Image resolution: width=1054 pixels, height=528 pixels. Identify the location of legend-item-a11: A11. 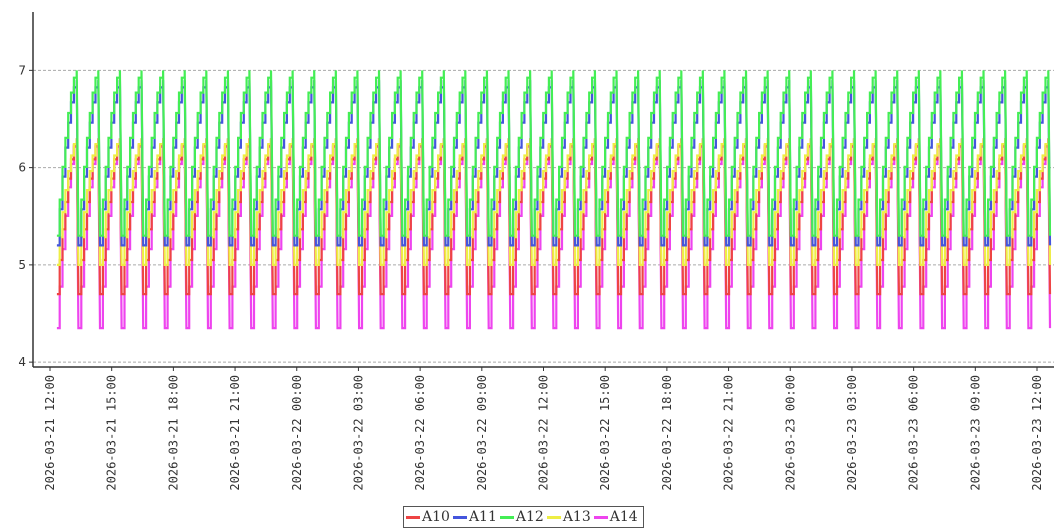
(474, 517).